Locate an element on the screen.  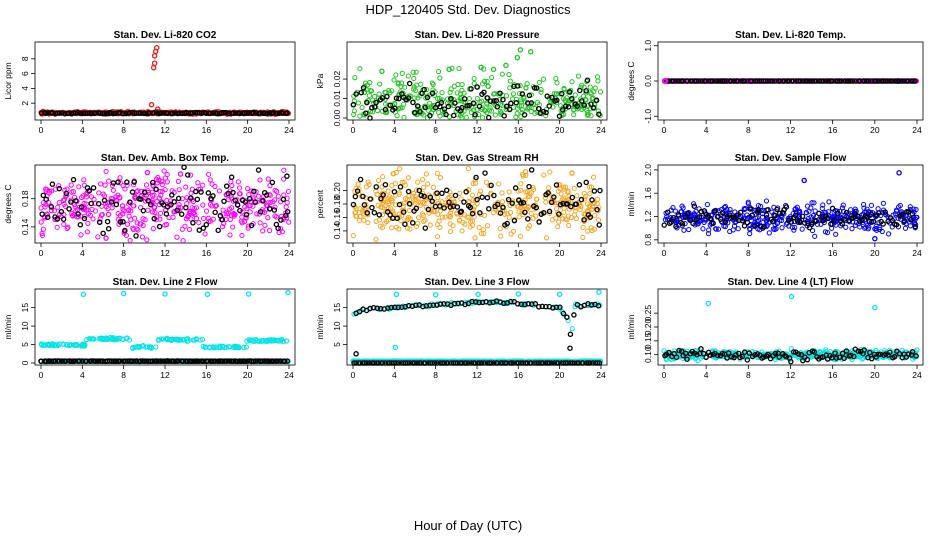
x-tick-label: 12 is located at coordinates (477, 253).